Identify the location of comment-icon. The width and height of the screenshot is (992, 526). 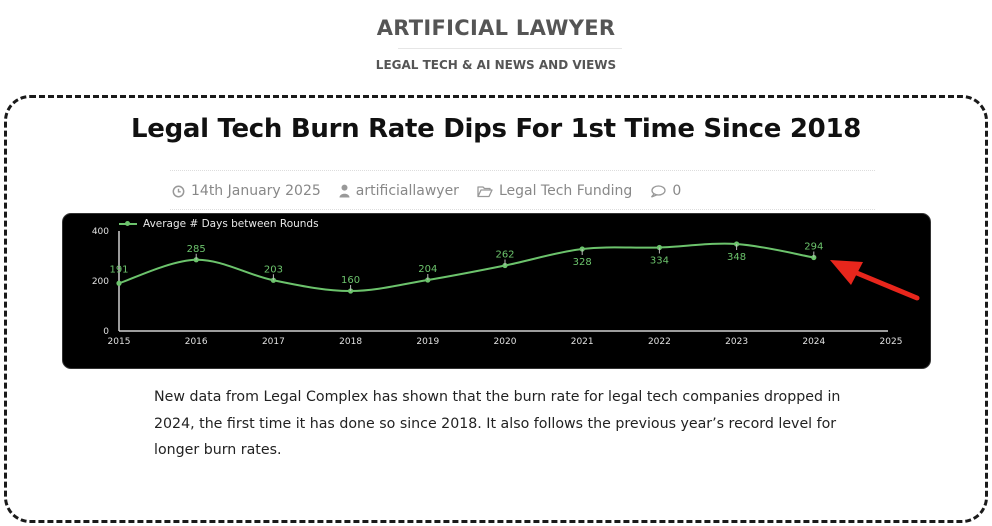
(658, 191).